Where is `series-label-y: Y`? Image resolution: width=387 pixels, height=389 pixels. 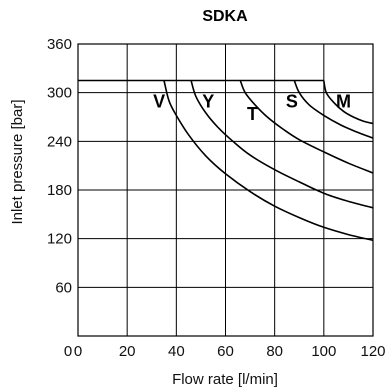 series-label-y: Y is located at coordinates (208, 101).